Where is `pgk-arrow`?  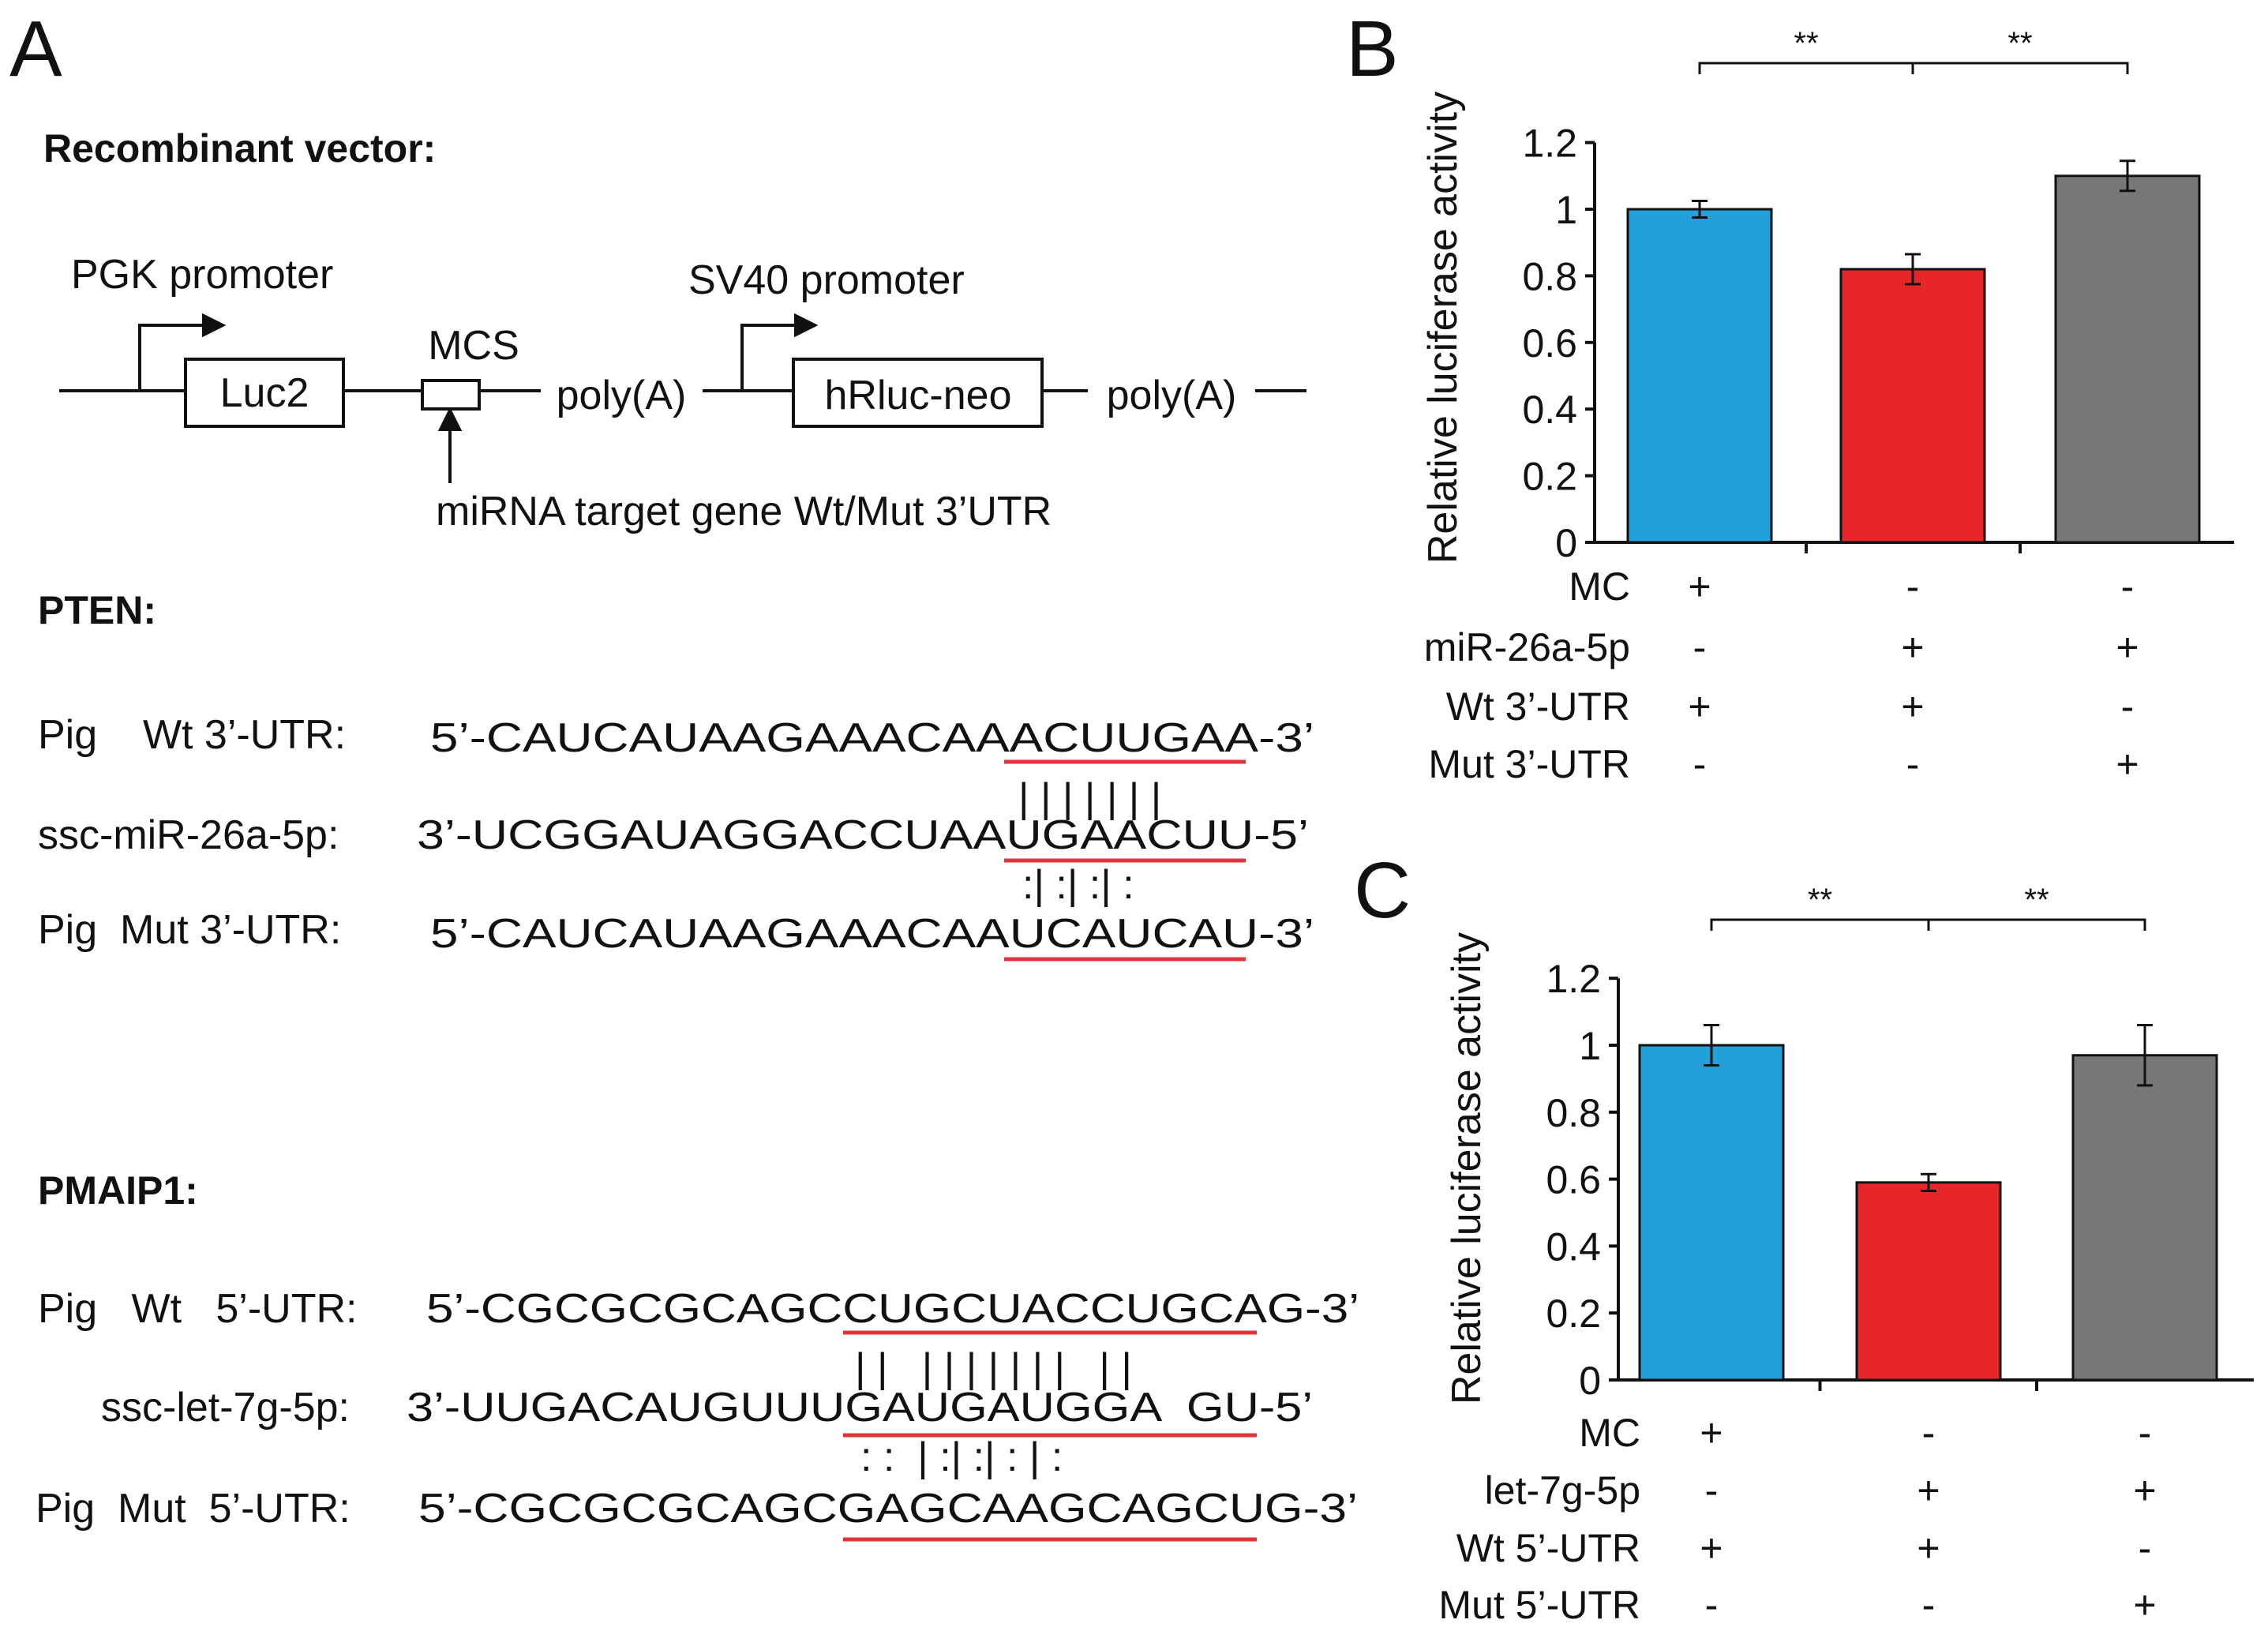
pgk-arrow is located at coordinates (171, 357).